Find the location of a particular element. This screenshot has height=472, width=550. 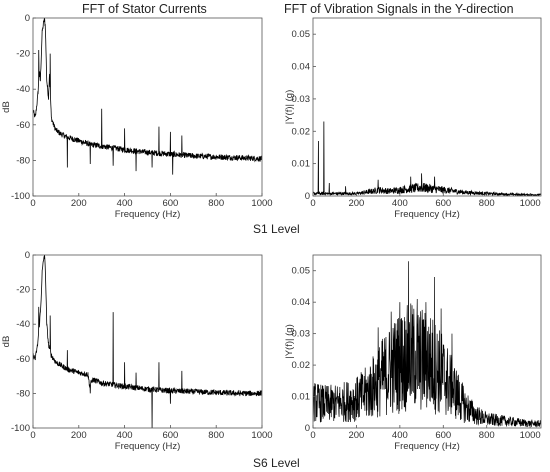

s6-vibration-xtick-label: 800 is located at coordinates (487, 435).